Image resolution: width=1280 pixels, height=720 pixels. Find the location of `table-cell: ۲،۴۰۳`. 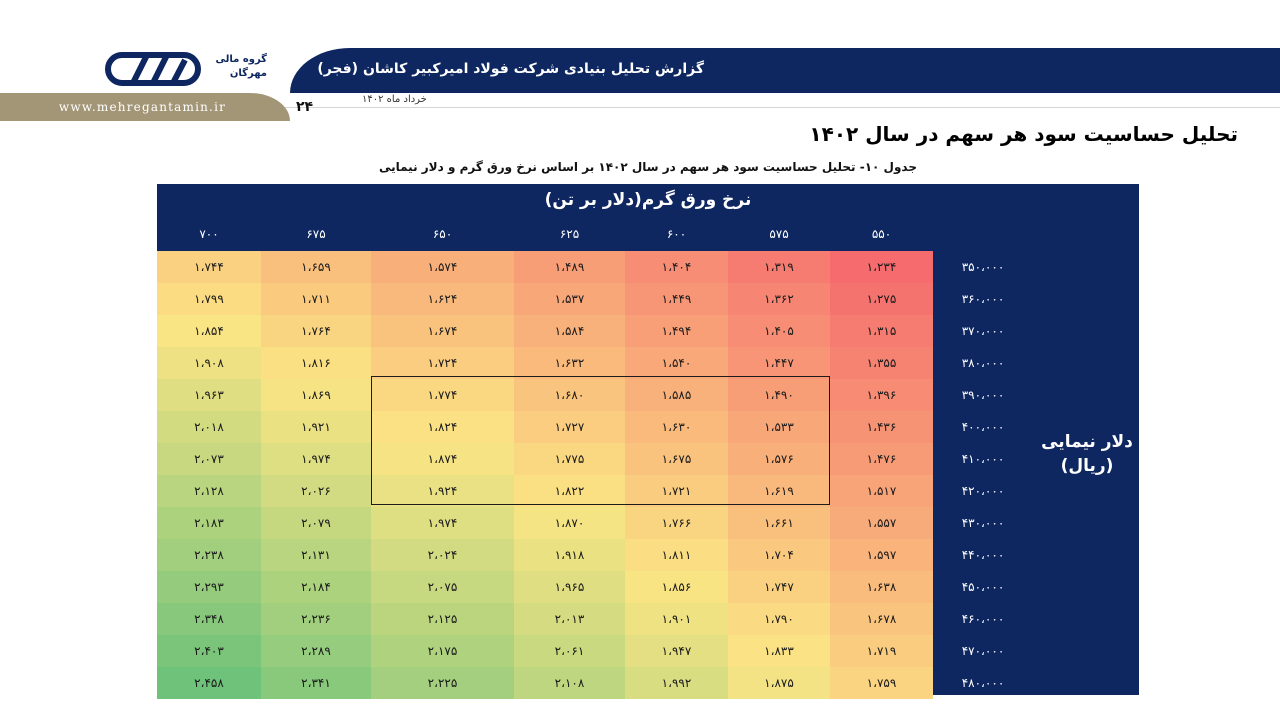

table-cell: ۲،۴۰۳ is located at coordinates (209, 651).